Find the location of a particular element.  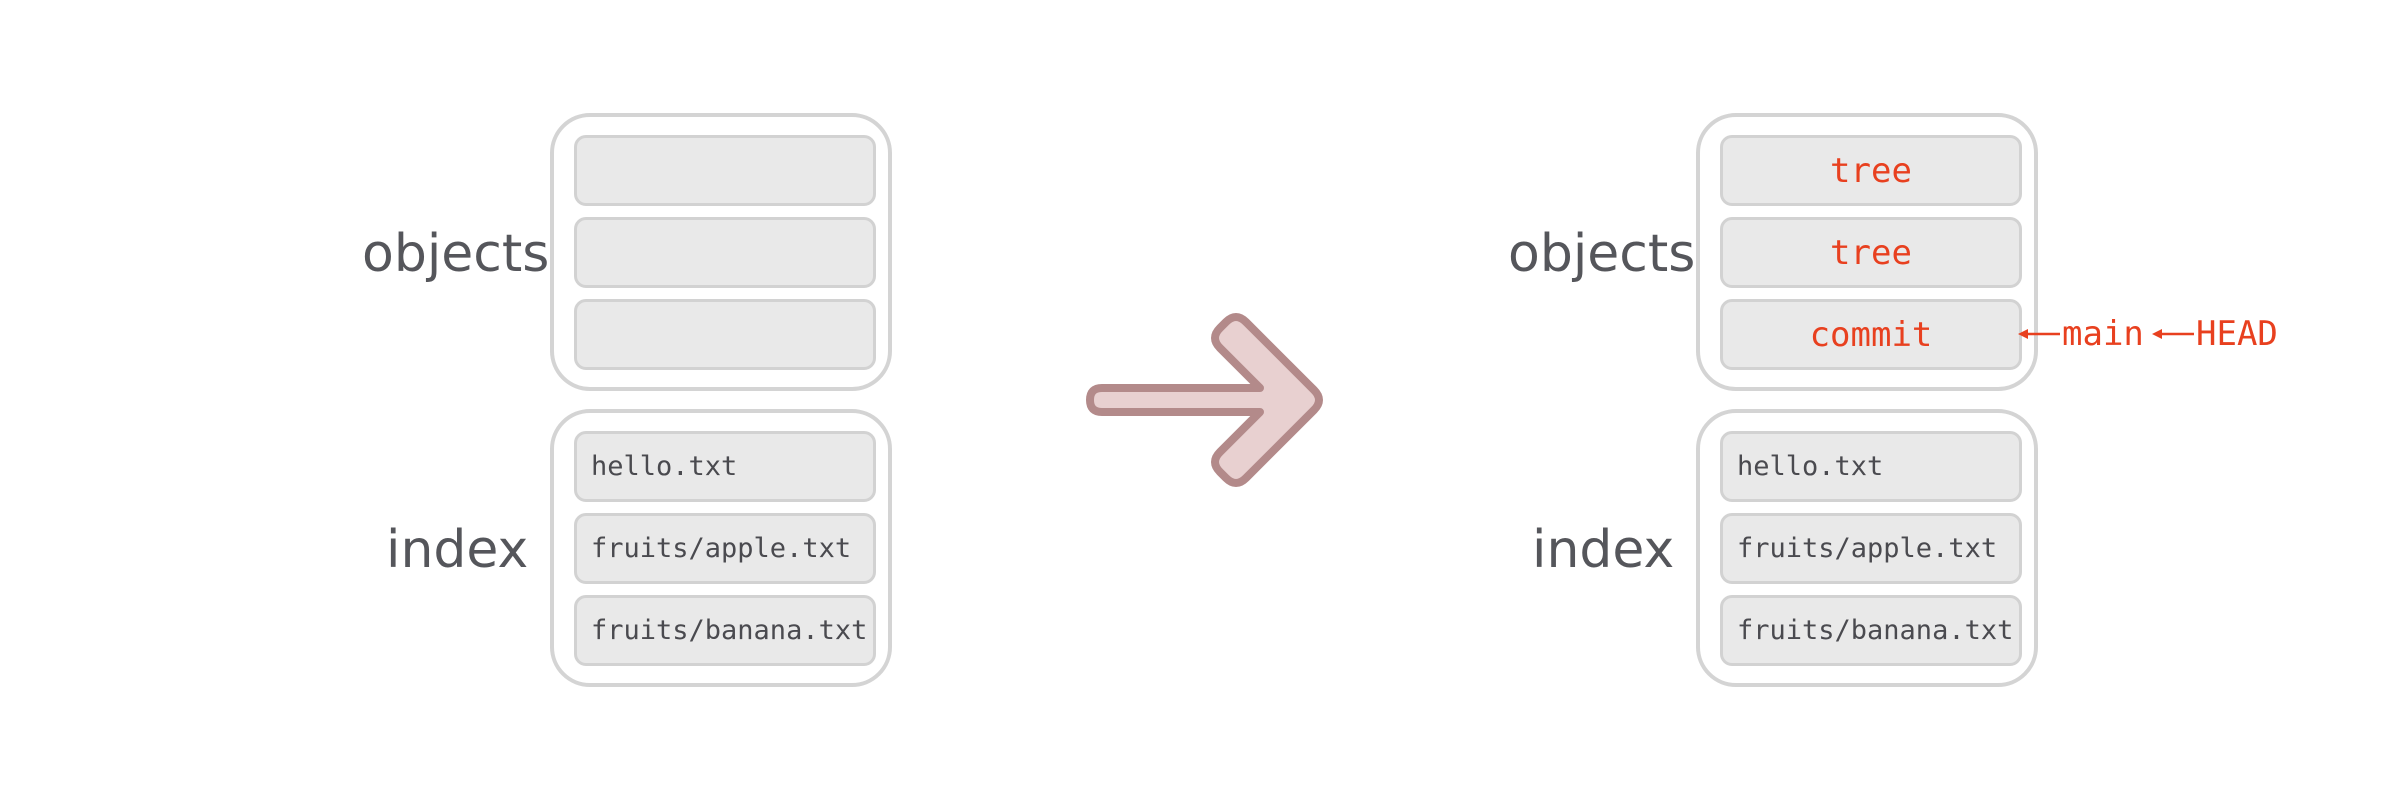

right-arrow-icon is located at coordinates (1204, 400).